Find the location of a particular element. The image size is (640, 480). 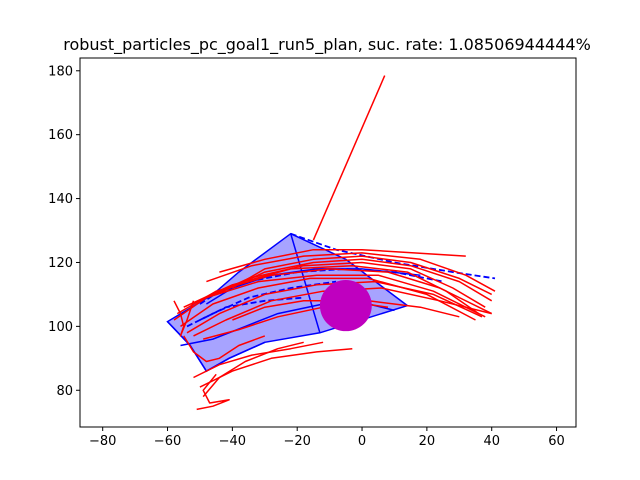

y-tick-label: 100 is located at coordinates (60, 327).